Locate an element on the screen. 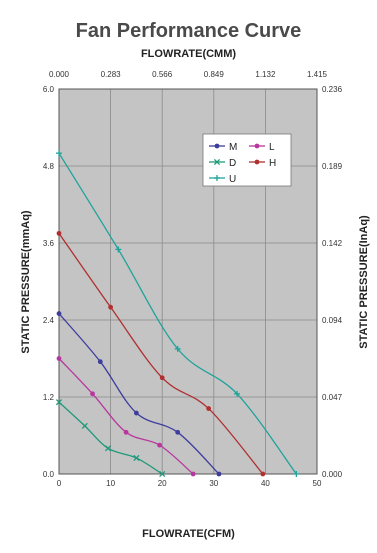 The width and height of the screenshot is (377, 553). x-top-tick-label: 1.415 is located at coordinates (317, 74).